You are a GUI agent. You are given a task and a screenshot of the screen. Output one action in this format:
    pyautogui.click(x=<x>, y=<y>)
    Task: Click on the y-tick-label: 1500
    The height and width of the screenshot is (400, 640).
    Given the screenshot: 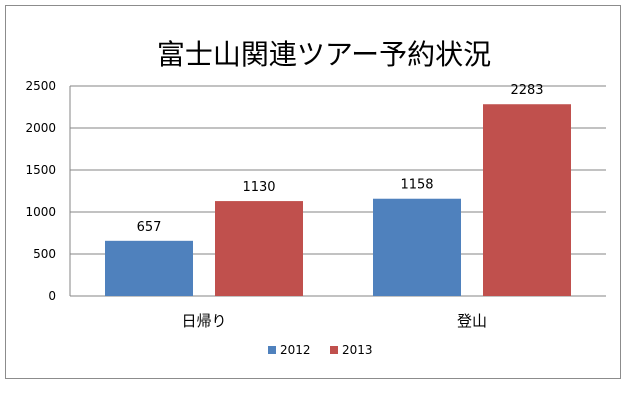 What is the action you would take?
    pyautogui.click(x=40, y=170)
    